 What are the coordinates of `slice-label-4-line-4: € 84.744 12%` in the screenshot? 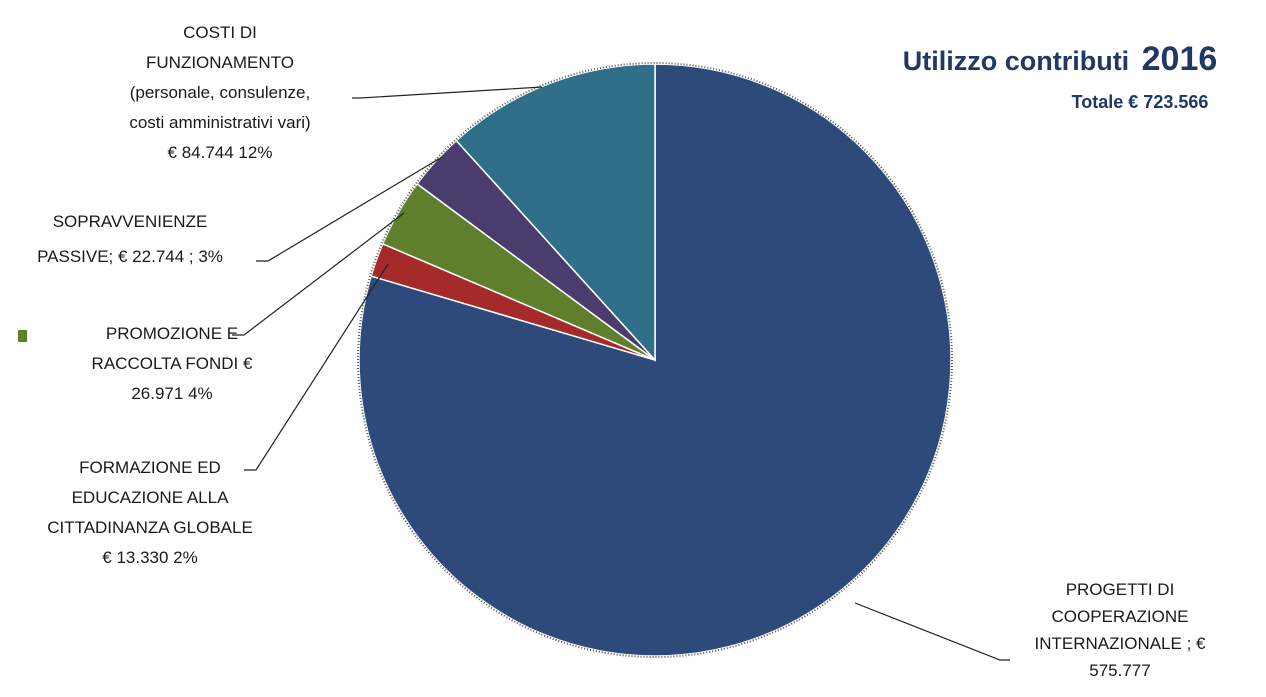 It's located at (220, 152).